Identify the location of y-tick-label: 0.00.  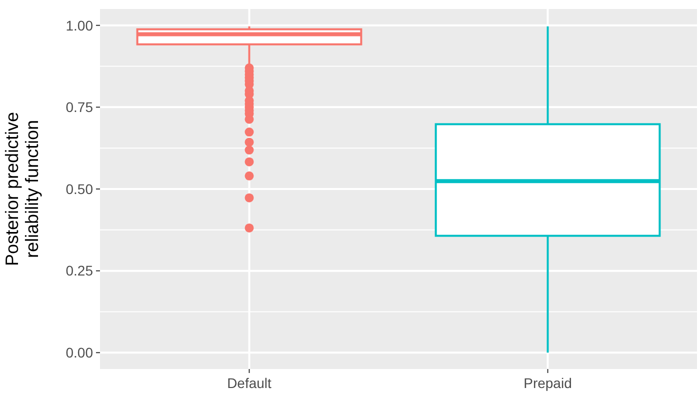
(80, 352).